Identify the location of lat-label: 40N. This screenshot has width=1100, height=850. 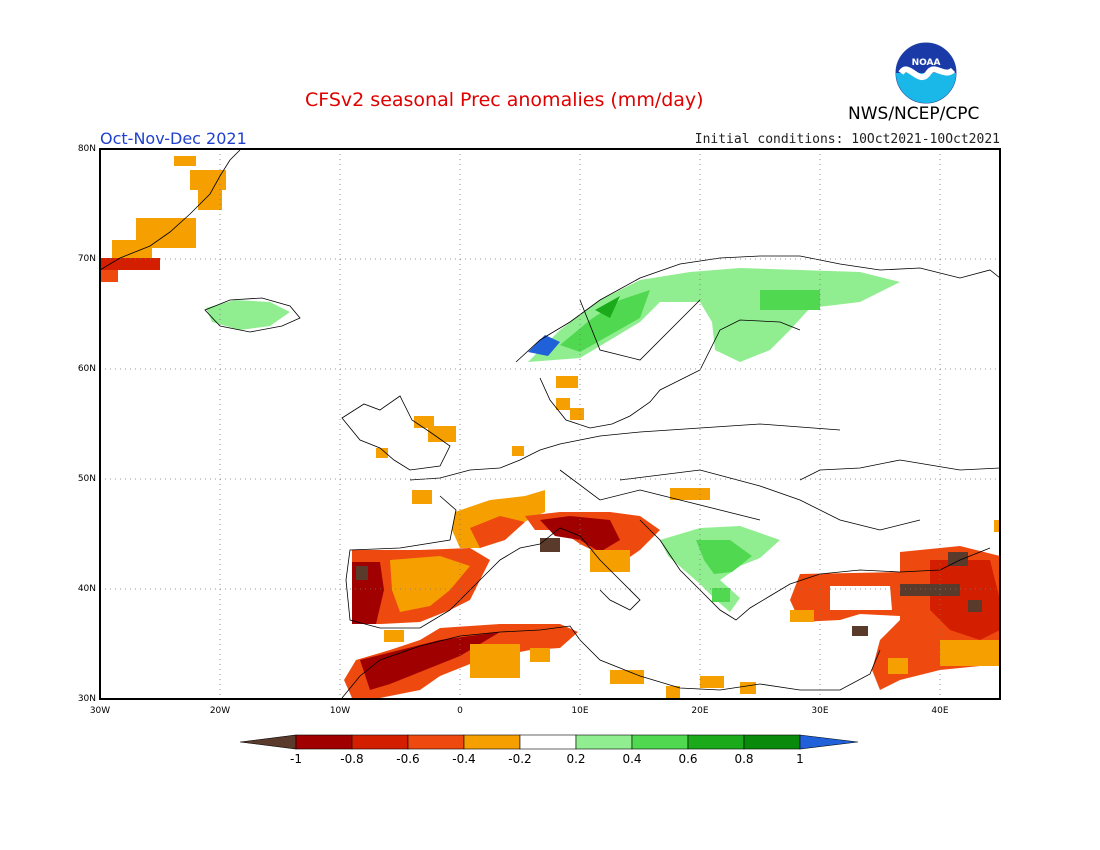
(86, 589).